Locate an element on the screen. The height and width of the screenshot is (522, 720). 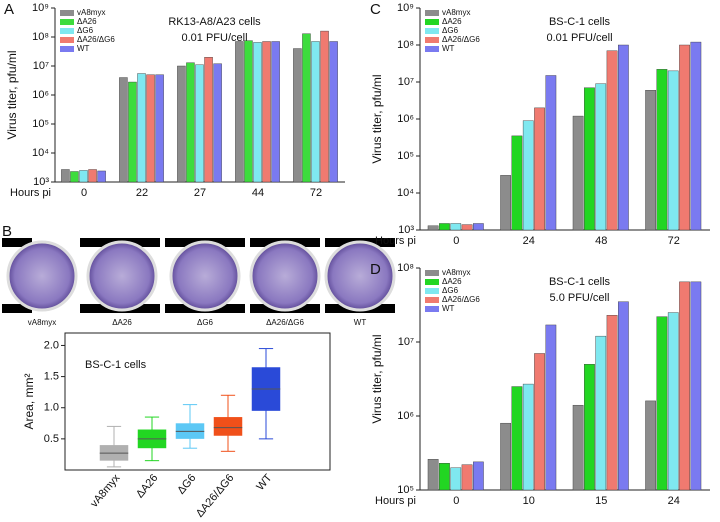
plaque-images is located at coordinates (199, 275).